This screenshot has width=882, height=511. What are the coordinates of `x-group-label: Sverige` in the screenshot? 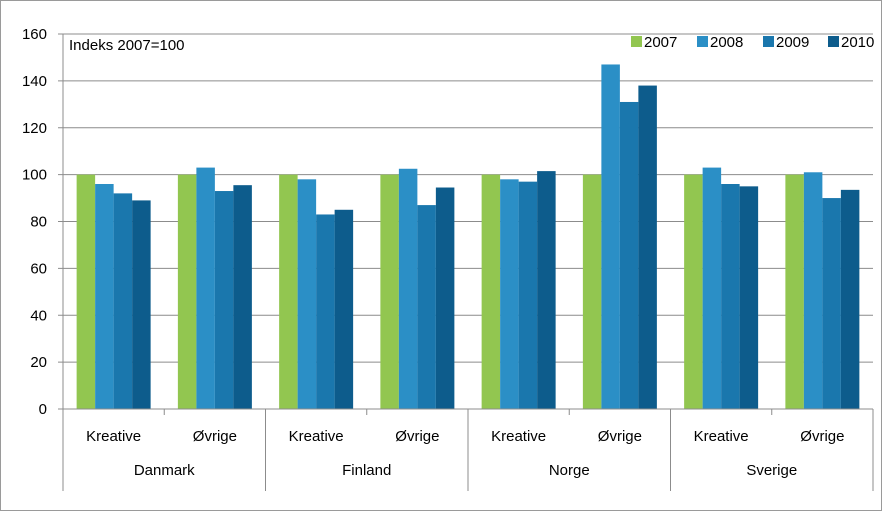 It's located at (771, 470).